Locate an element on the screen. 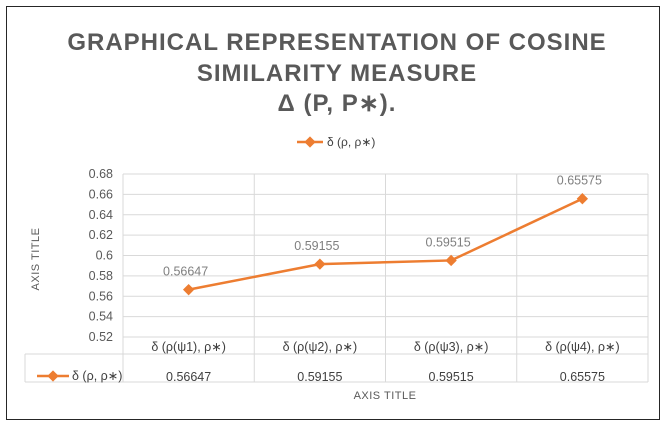 The height and width of the screenshot is (430, 670). y-tick-label: 0.68 is located at coordinates (101, 174).